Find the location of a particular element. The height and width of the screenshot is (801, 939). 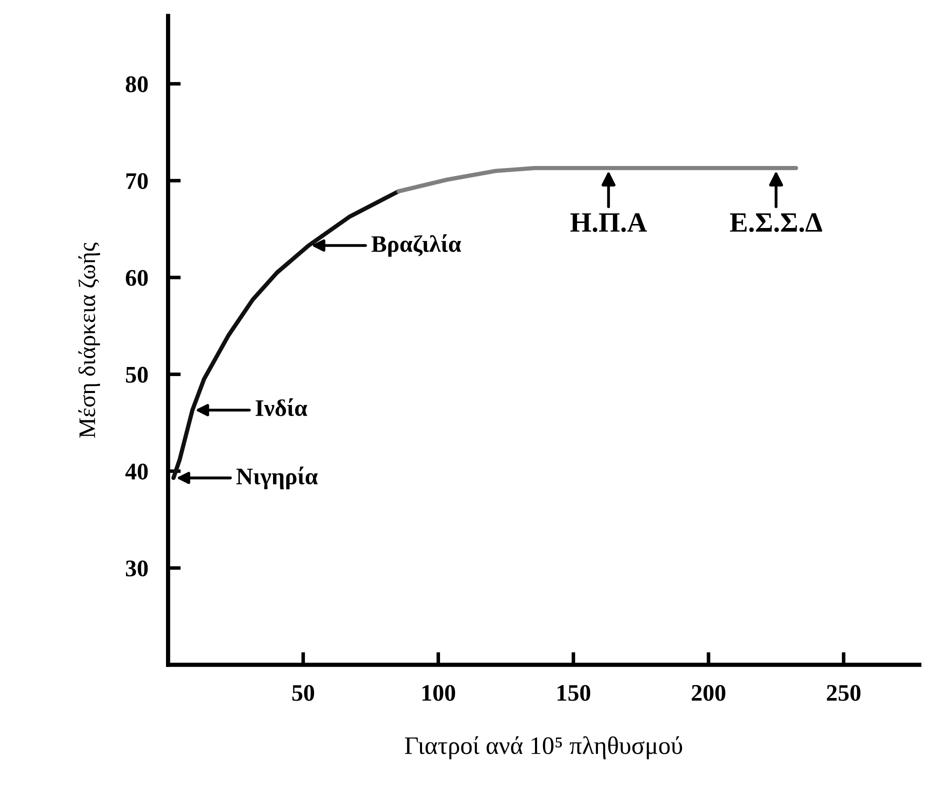

x-tick-label: 250 is located at coordinates (843, 692).